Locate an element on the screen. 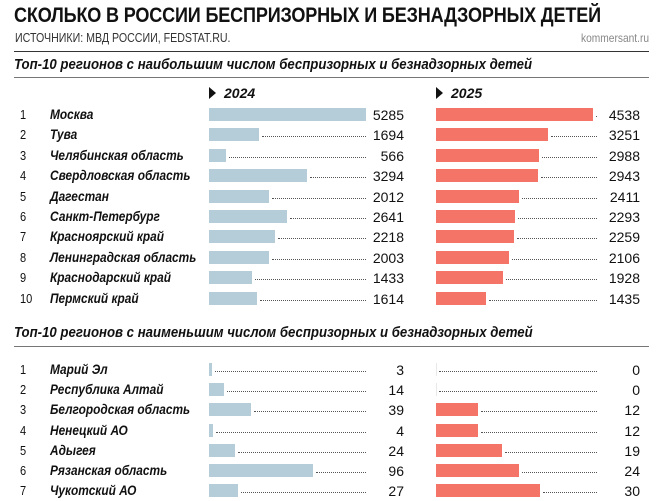 This screenshot has height=501, width=663. value-label-2025: 12 is located at coordinates (632, 410).